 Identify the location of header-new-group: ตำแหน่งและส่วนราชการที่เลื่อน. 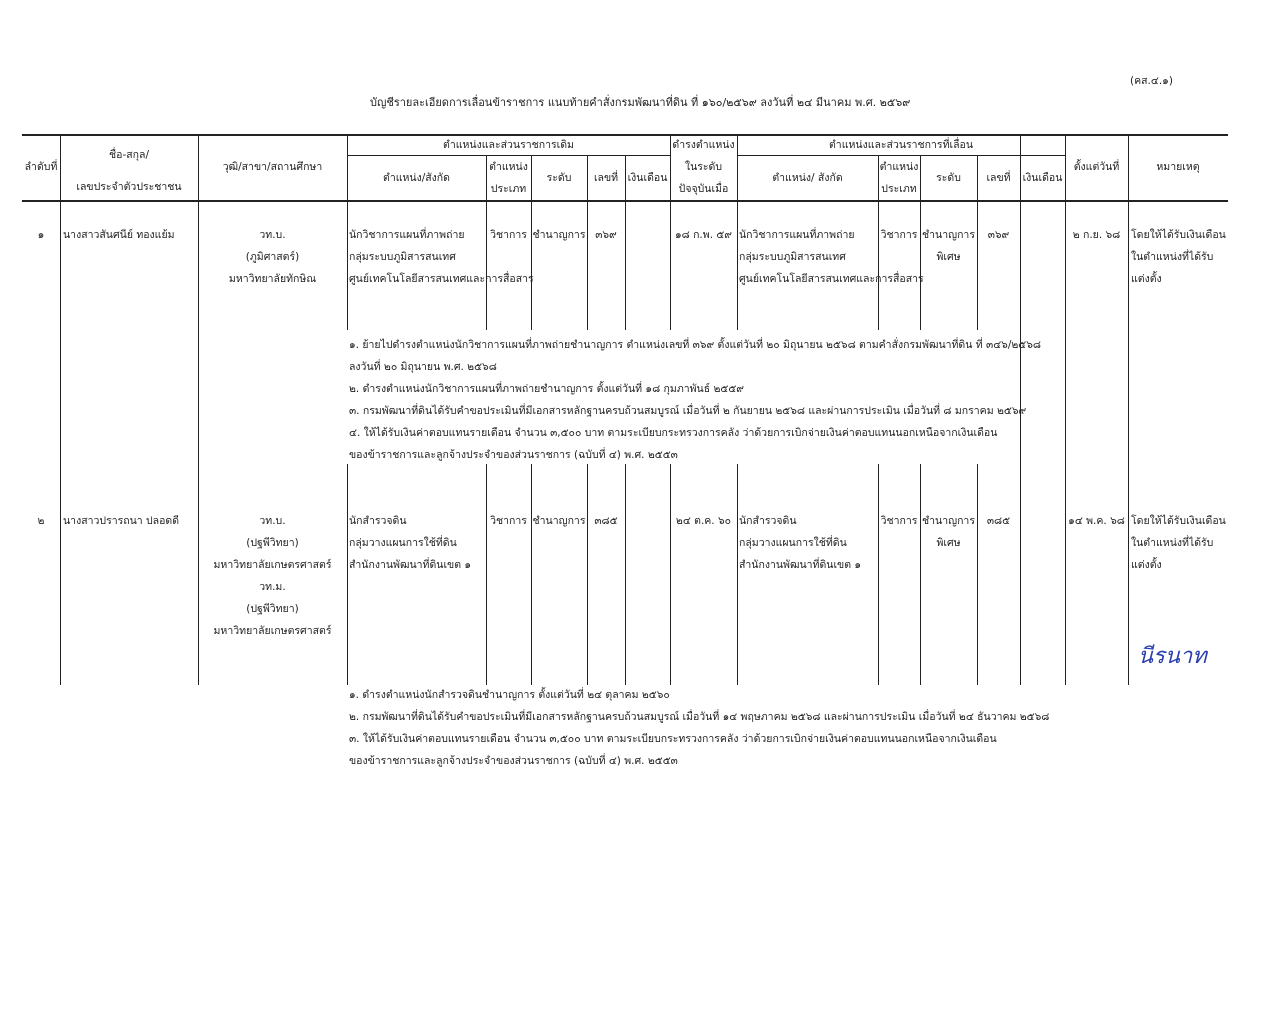
(901, 145).